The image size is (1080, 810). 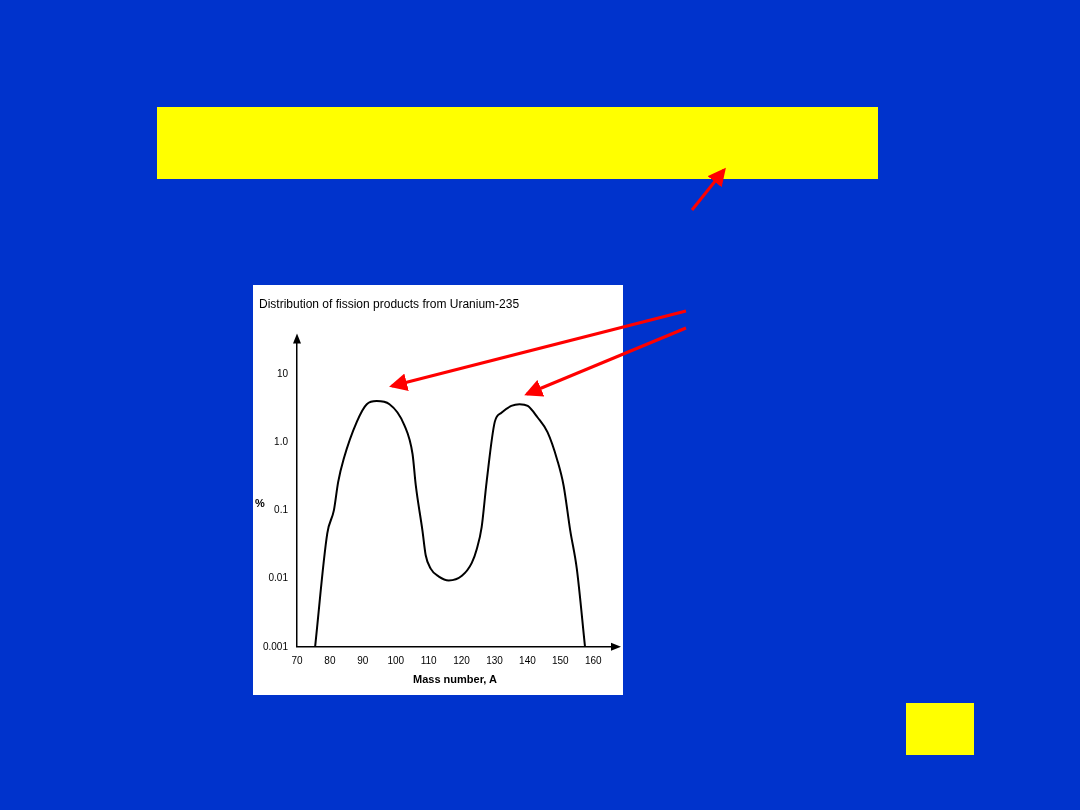 What do you see at coordinates (396, 660) in the screenshot?
I see `x-tick-label: 100` at bounding box center [396, 660].